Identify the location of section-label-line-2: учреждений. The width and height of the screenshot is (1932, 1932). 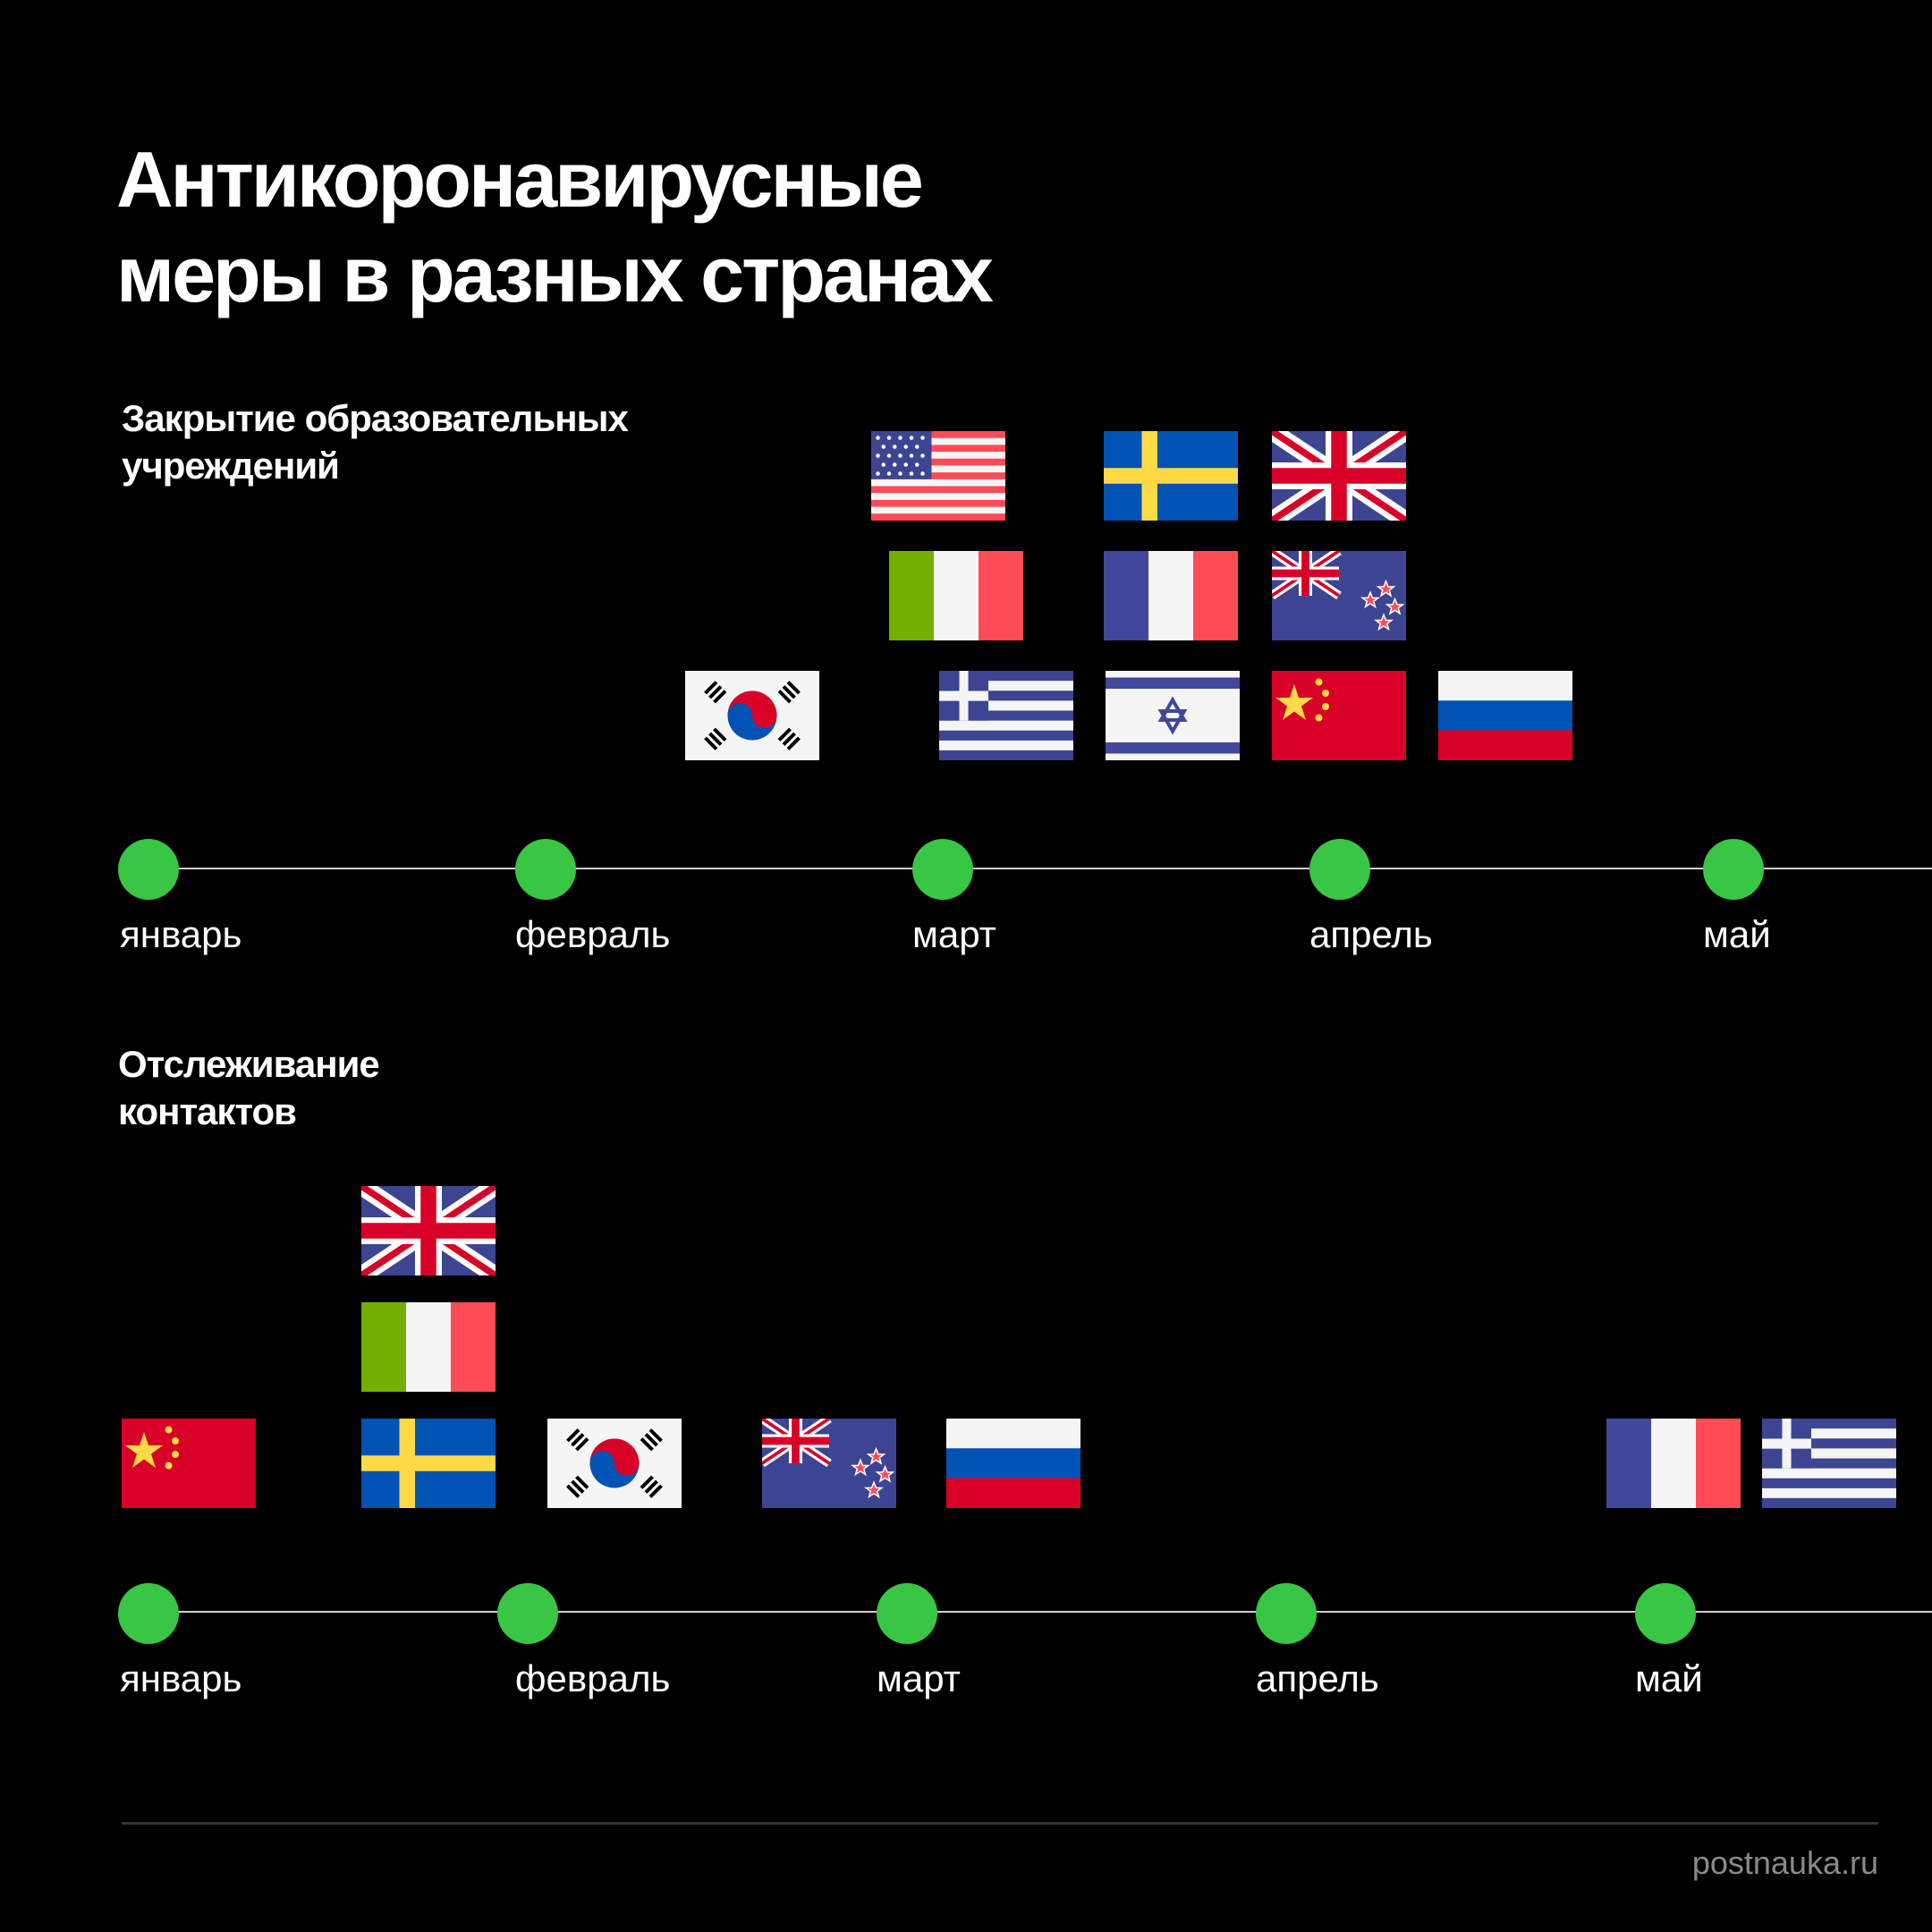
(231, 466).